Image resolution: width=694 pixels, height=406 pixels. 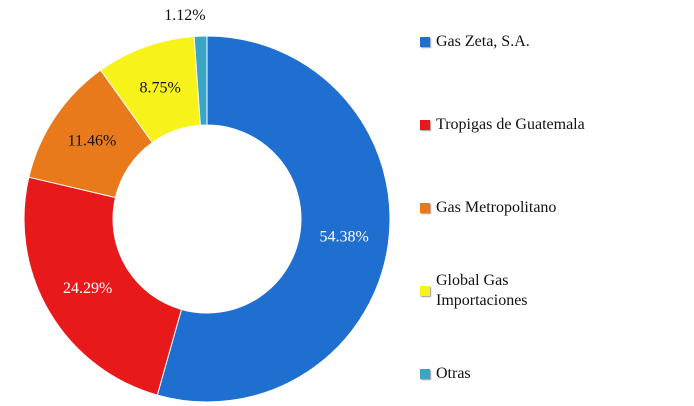 I want to click on legend-item: Tropigas de Guatemala, so click(x=508, y=125).